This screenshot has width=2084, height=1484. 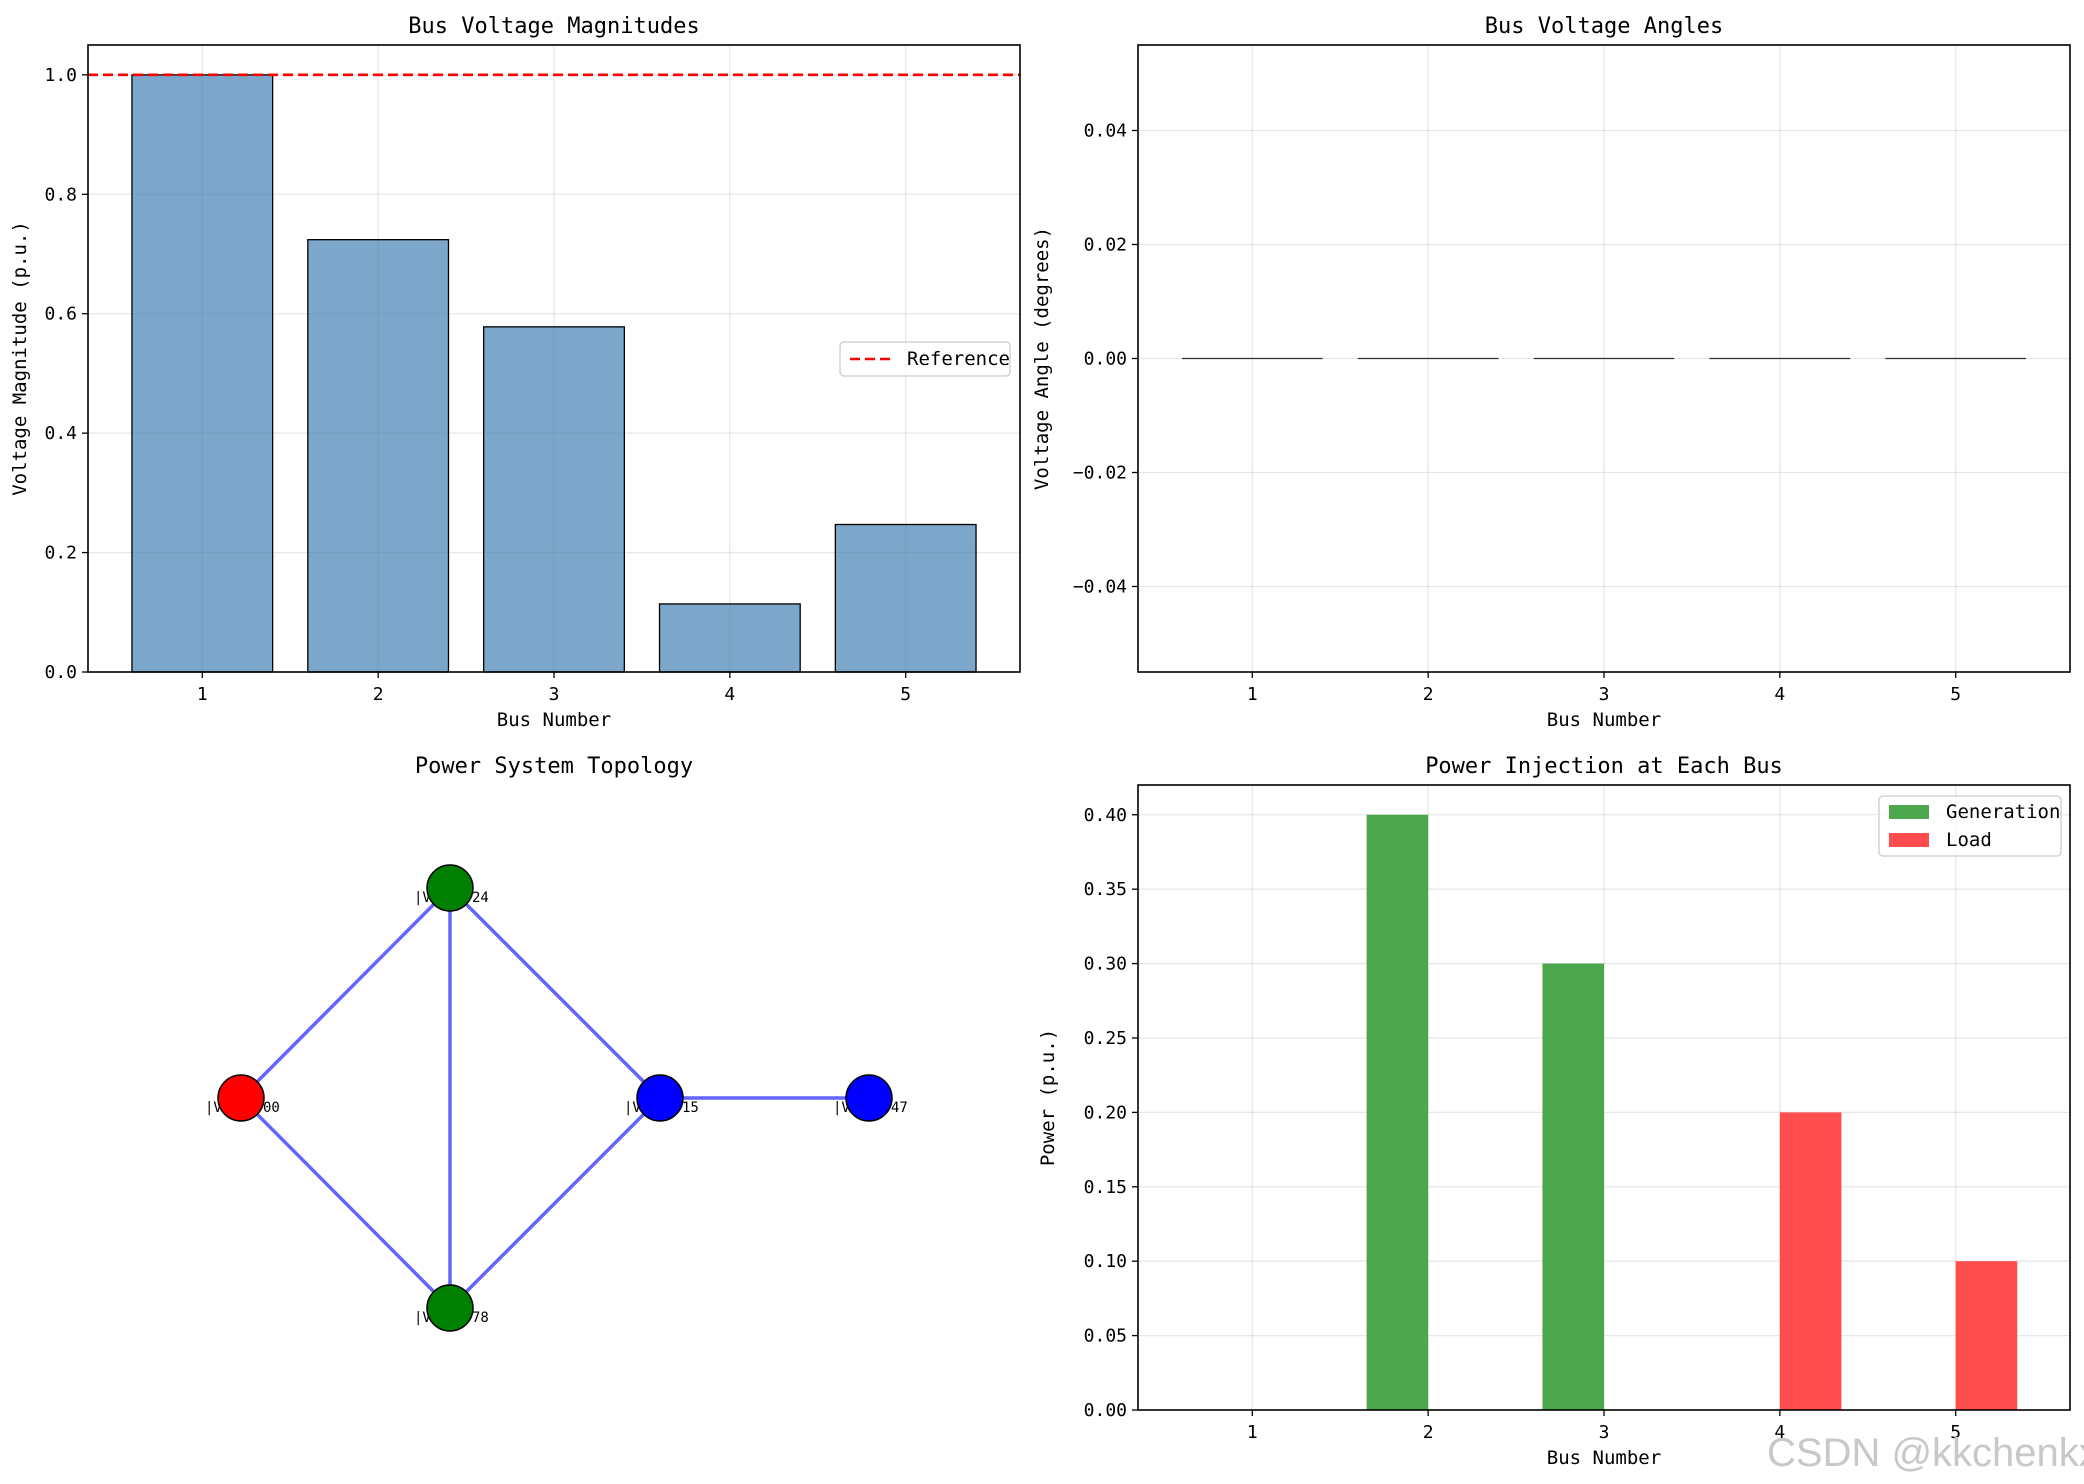 What do you see at coordinates (1105, 245) in the screenshot?
I see `y-tick-label: 0.02` at bounding box center [1105, 245].